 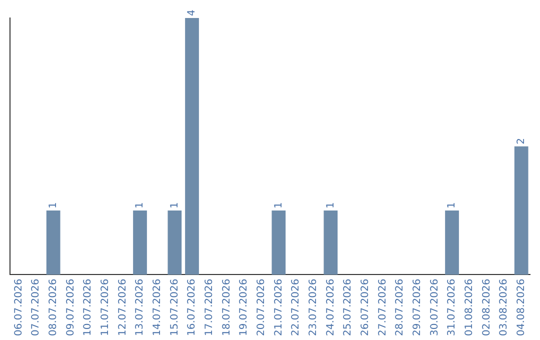 I want to click on x-tick-label: 14.07.2026, so click(x=157, y=307).